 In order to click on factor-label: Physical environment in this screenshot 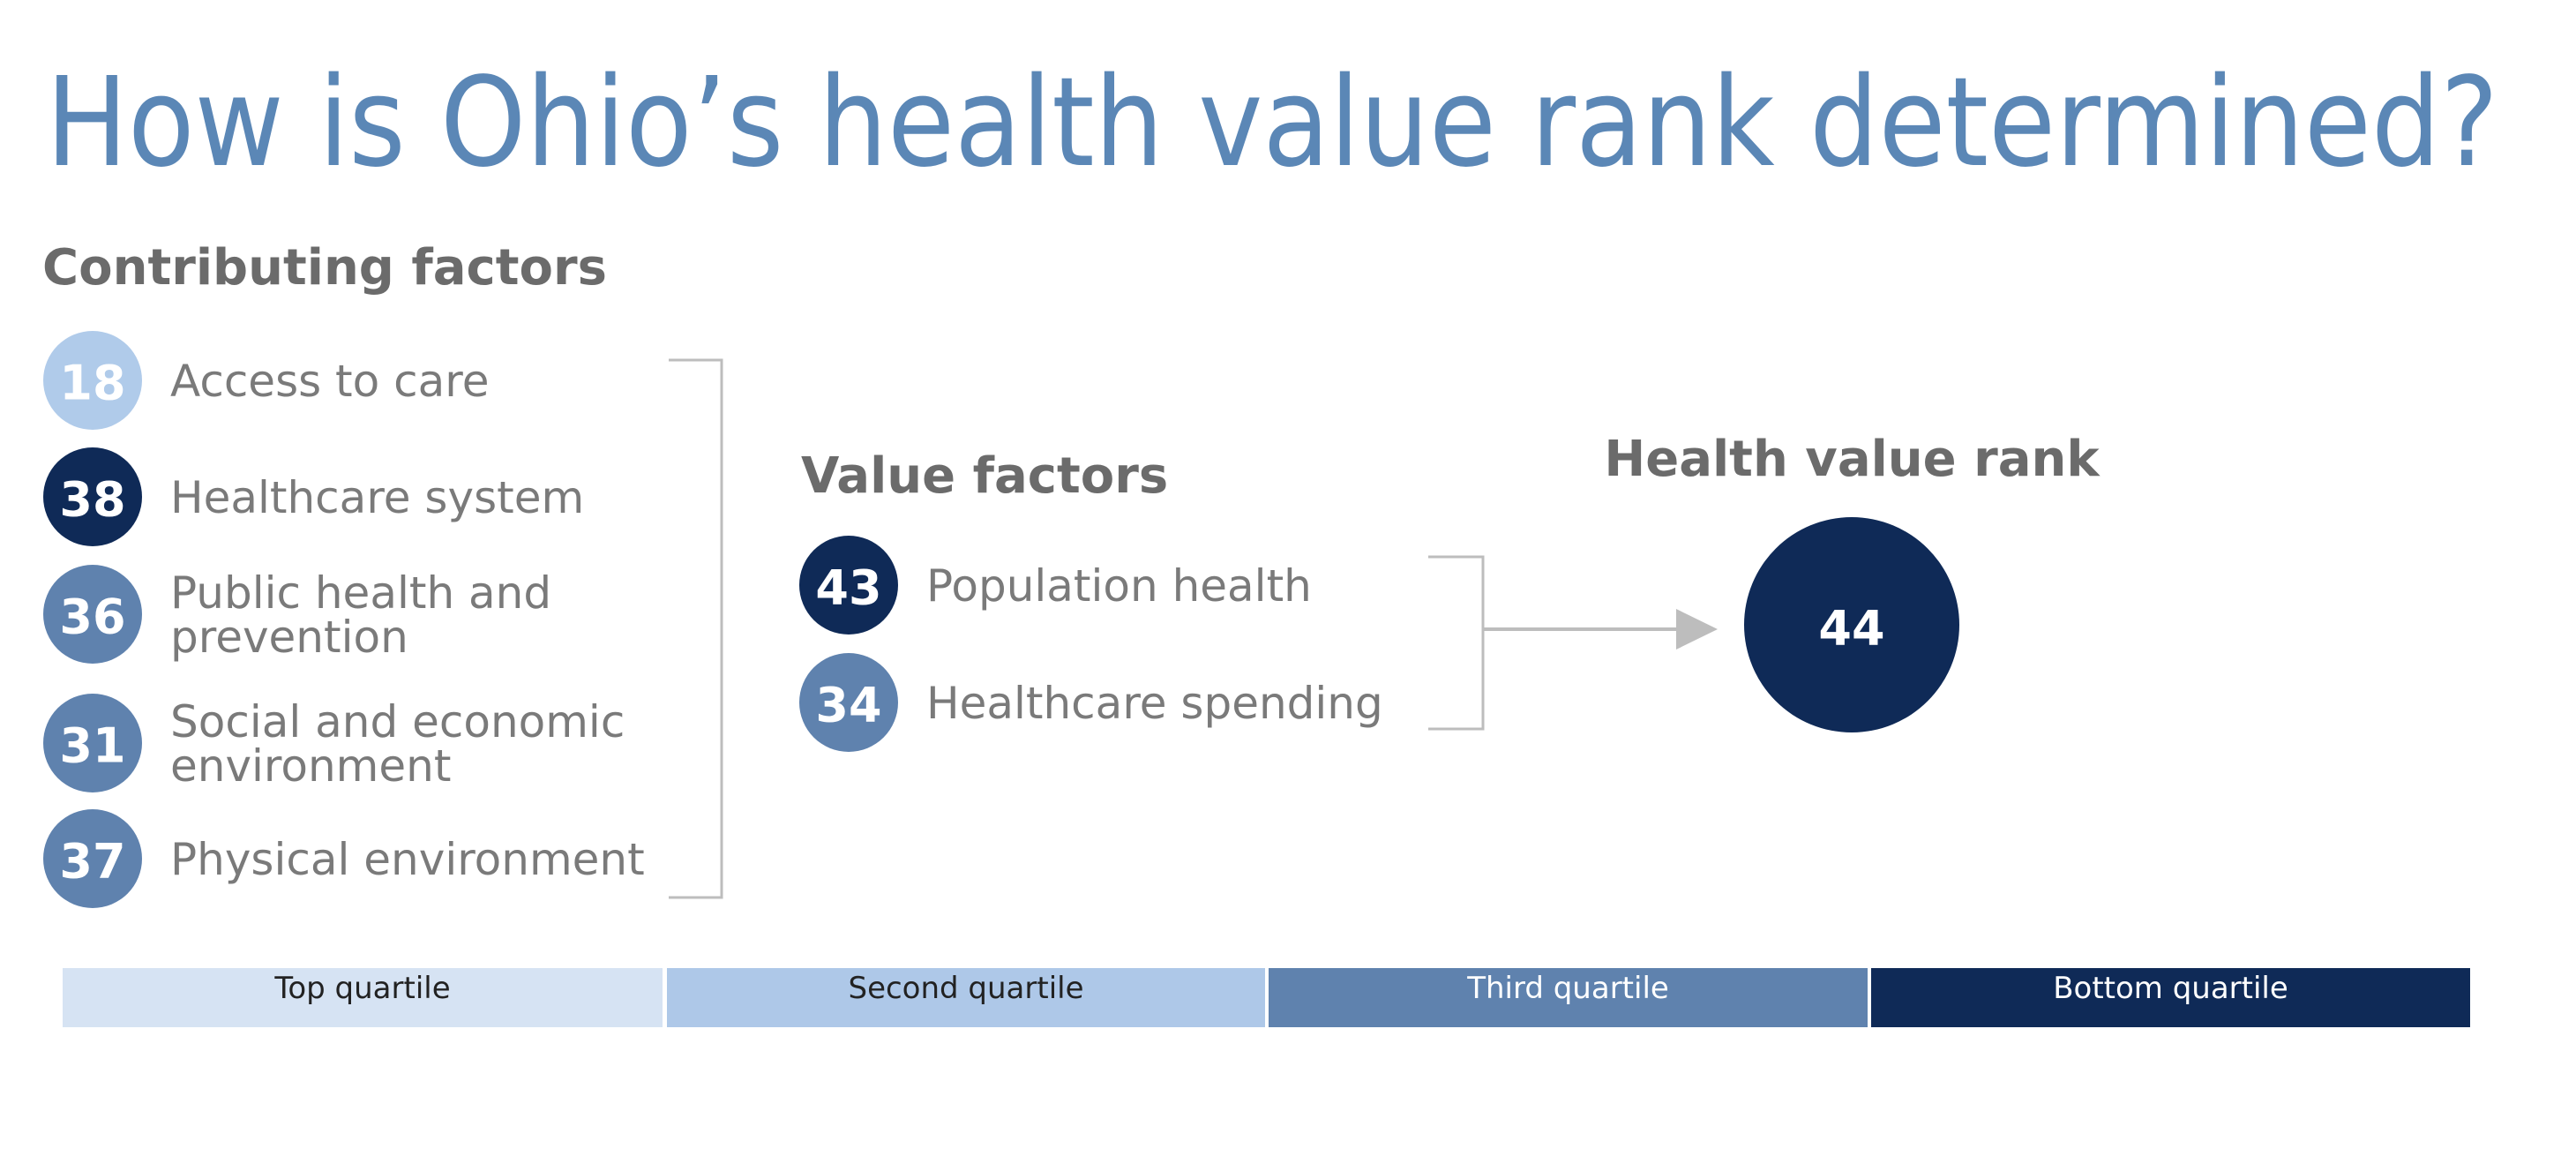, I will do `click(408, 860)`.